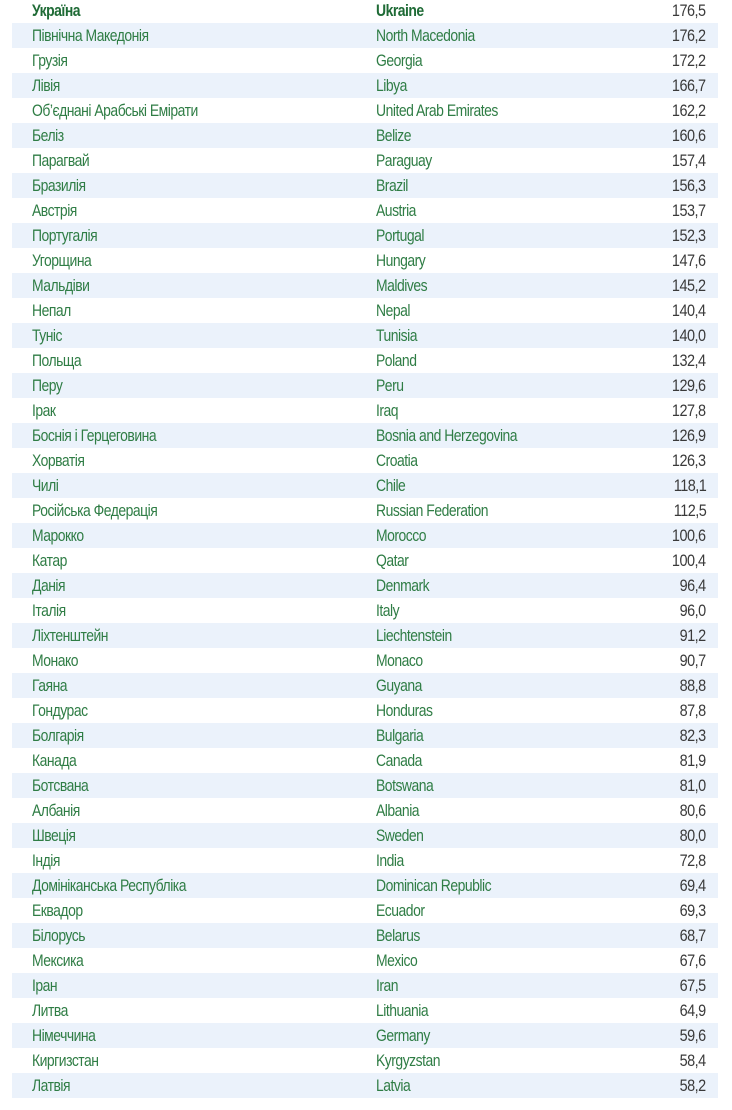 The height and width of the screenshot is (1110, 732). Describe the element at coordinates (365, 860) in the screenshot. I see `table-row: Індія India 72,8` at that location.